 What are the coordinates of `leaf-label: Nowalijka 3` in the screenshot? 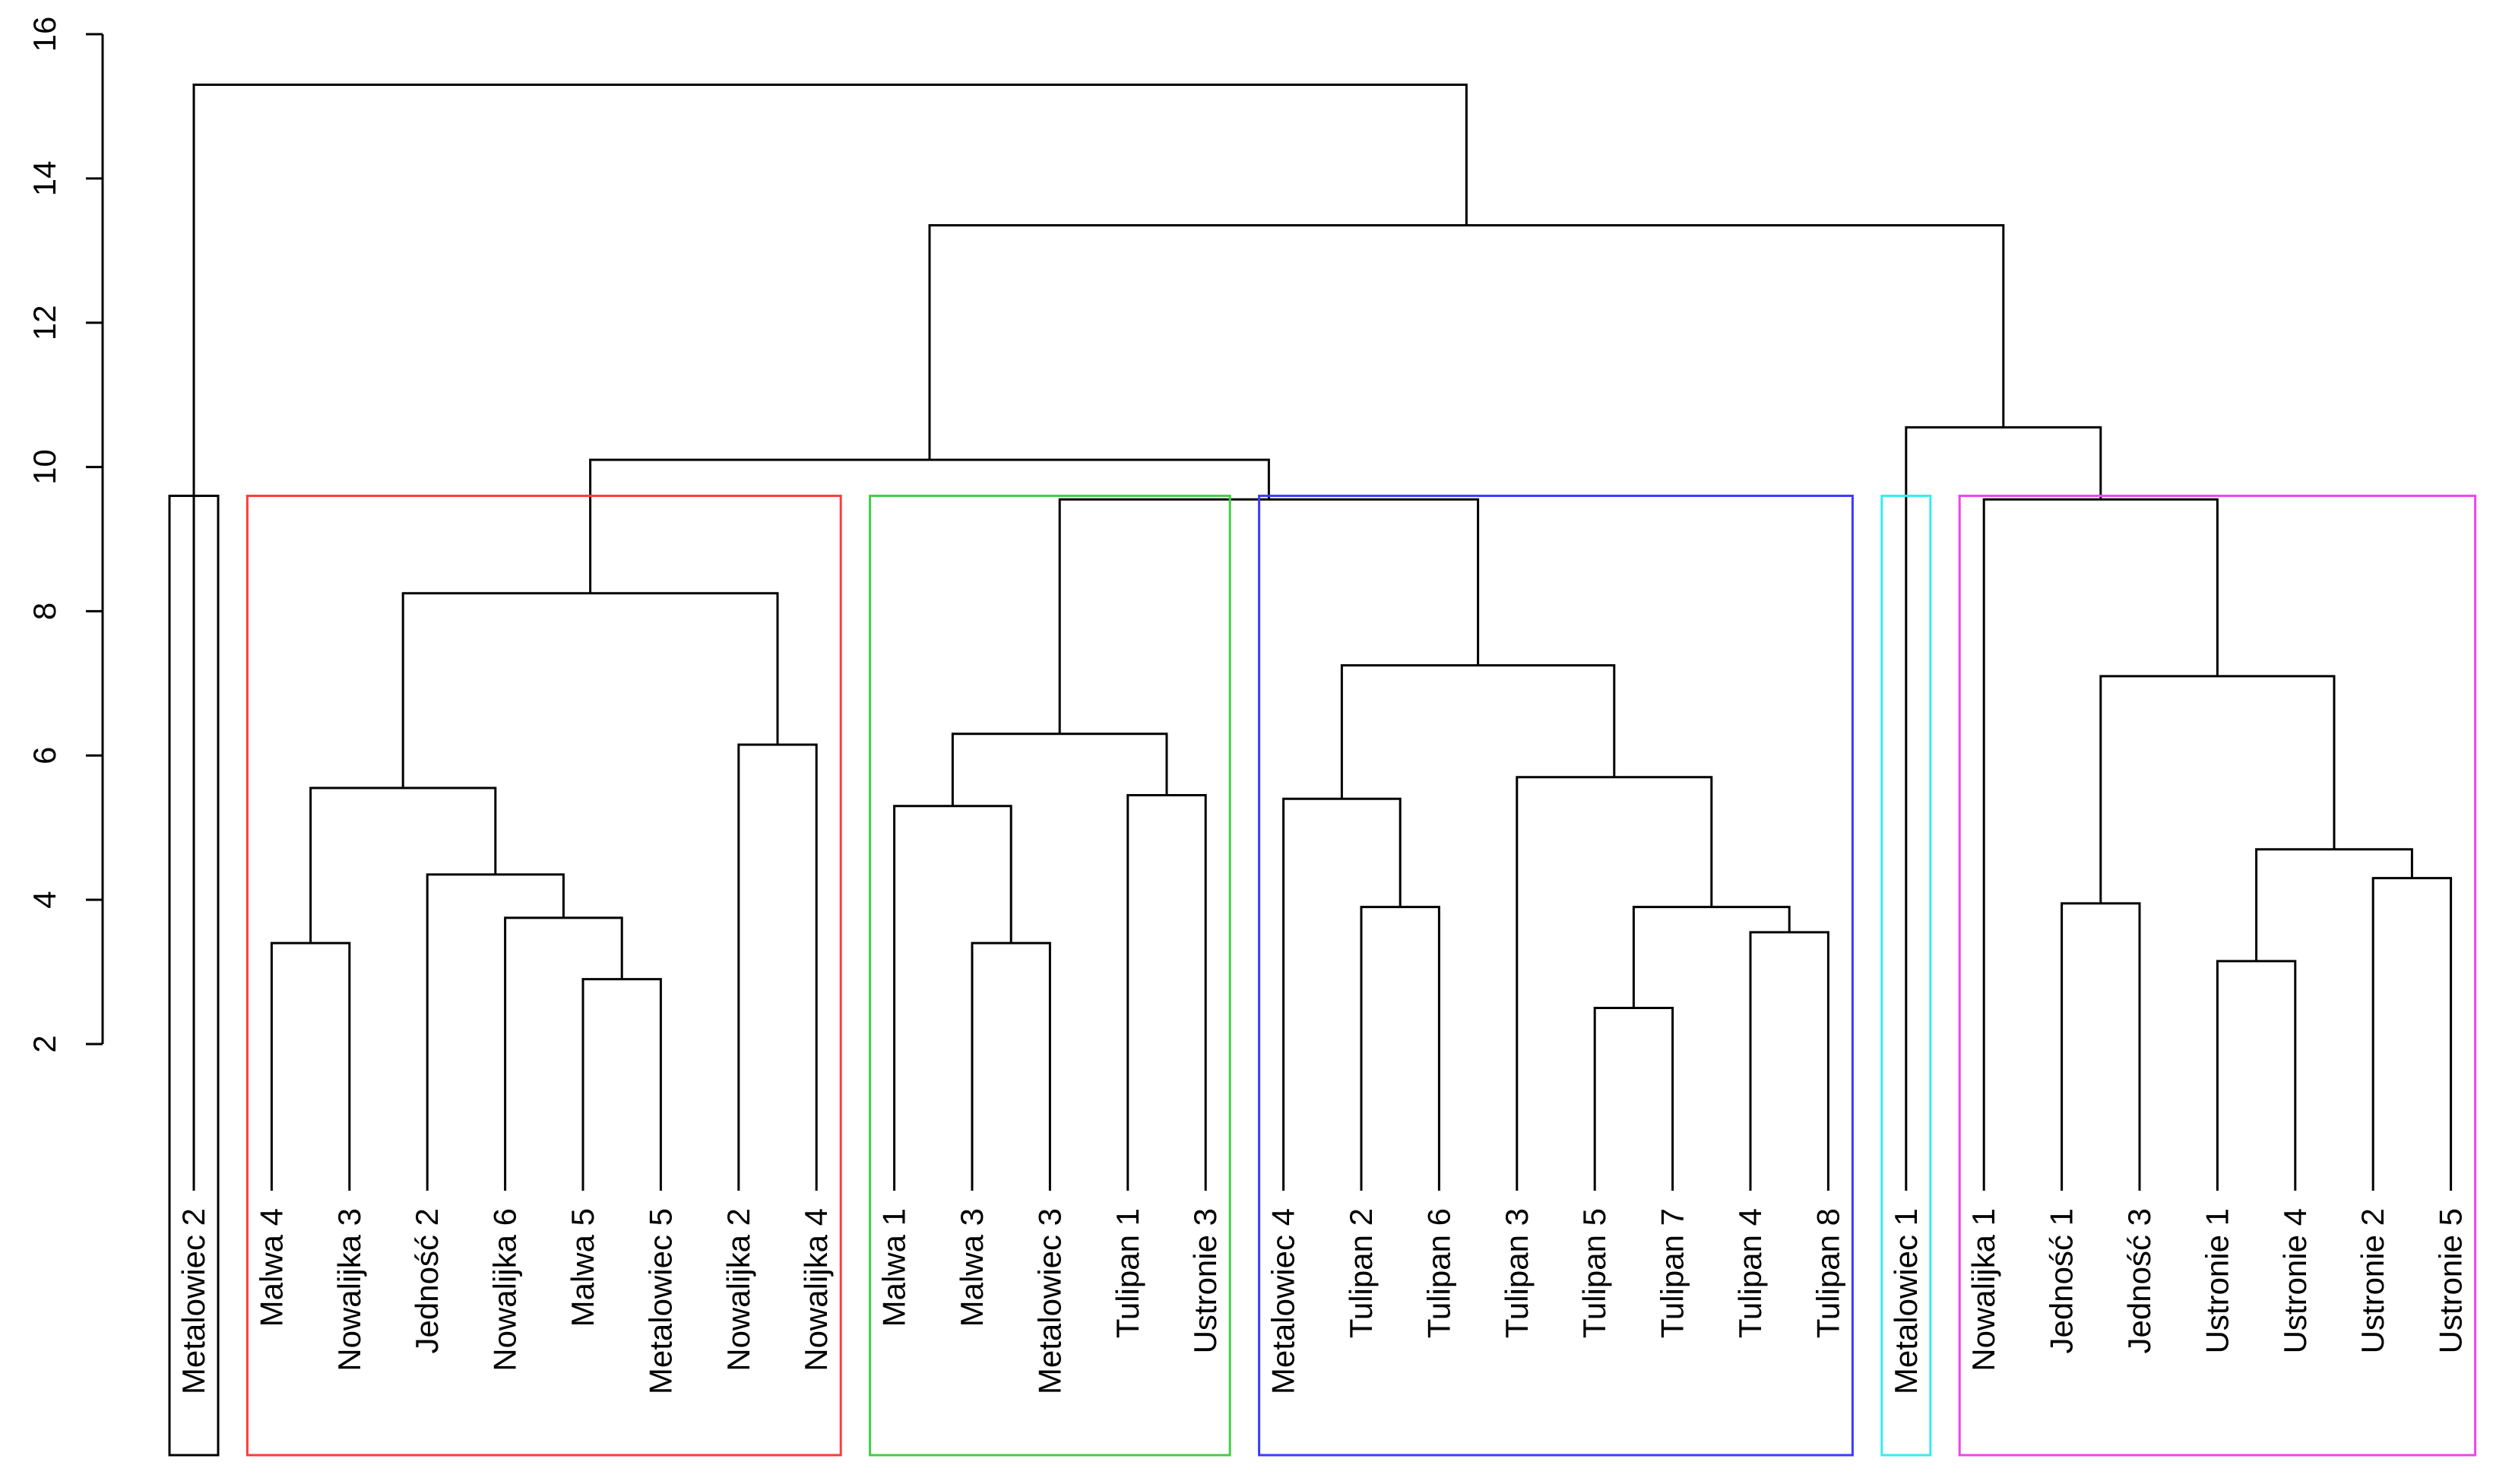 It's located at (349, 1290).